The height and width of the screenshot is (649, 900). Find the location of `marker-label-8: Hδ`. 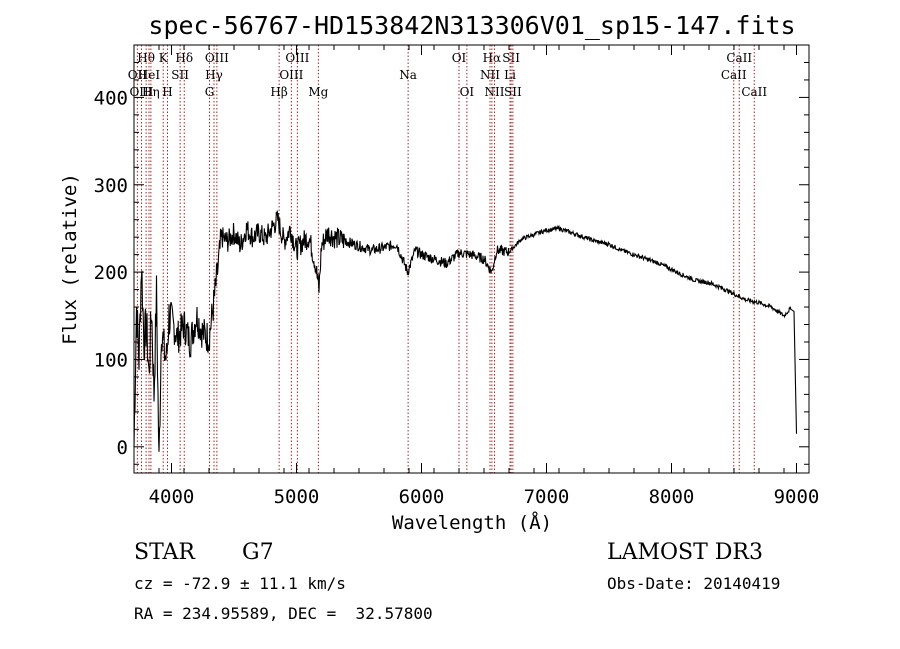

marker-label-8: Hδ is located at coordinates (184, 58).